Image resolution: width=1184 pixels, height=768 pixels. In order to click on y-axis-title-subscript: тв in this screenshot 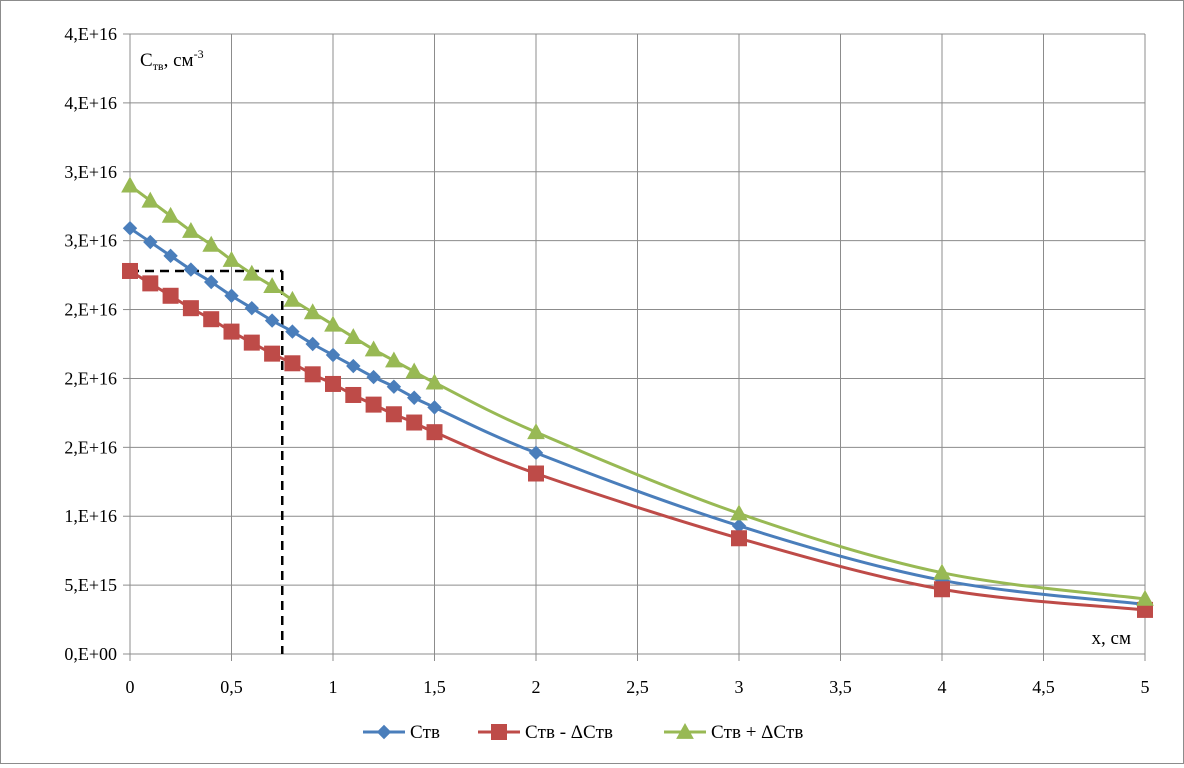, I will do `click(158, 66)`.